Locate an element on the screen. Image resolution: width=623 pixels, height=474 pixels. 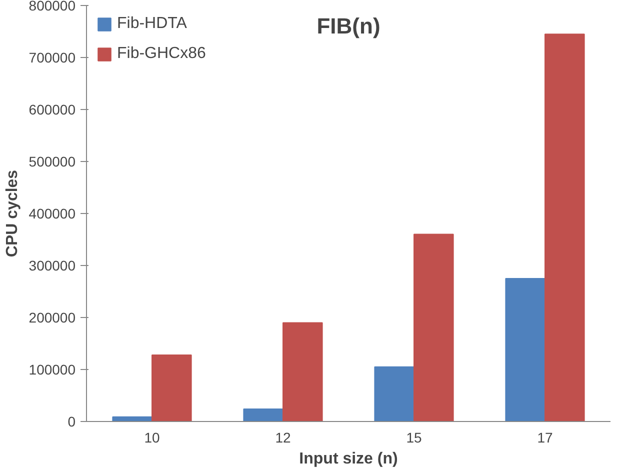
y-tick-label: 800000 is located at coordinates (52, 7).